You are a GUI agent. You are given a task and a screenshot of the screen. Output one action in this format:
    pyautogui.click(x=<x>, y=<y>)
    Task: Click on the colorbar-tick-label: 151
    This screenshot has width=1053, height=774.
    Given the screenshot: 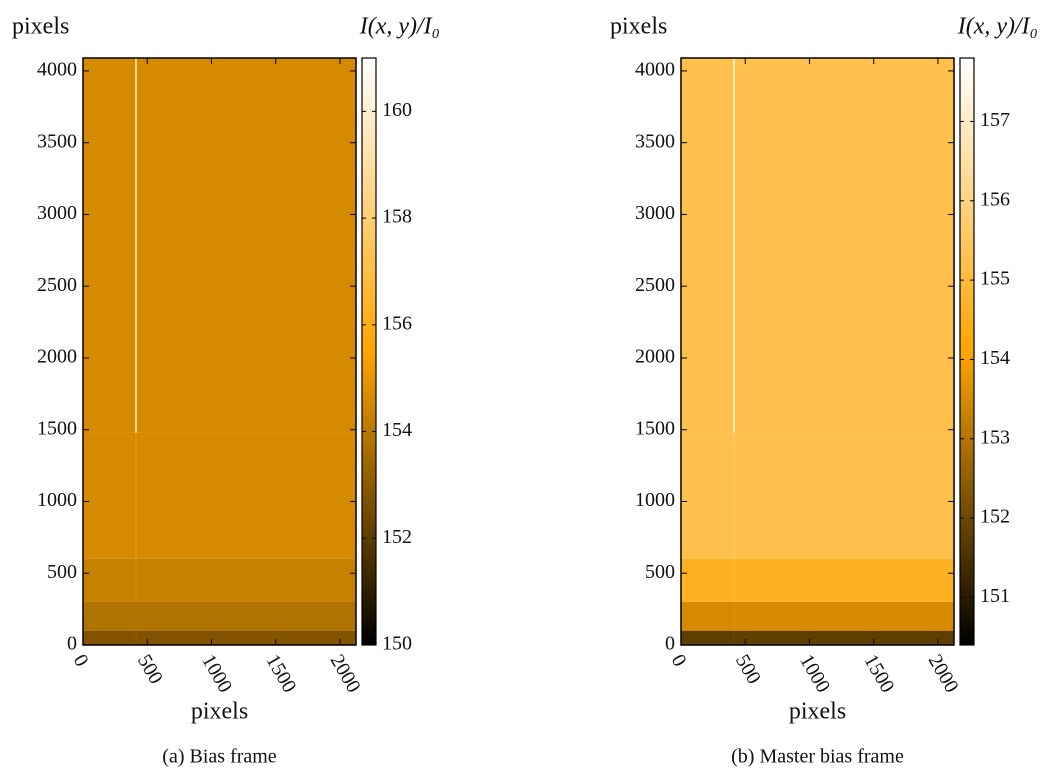 What is the action you would take?
    pyautogui.click(x=995, y=596)
    